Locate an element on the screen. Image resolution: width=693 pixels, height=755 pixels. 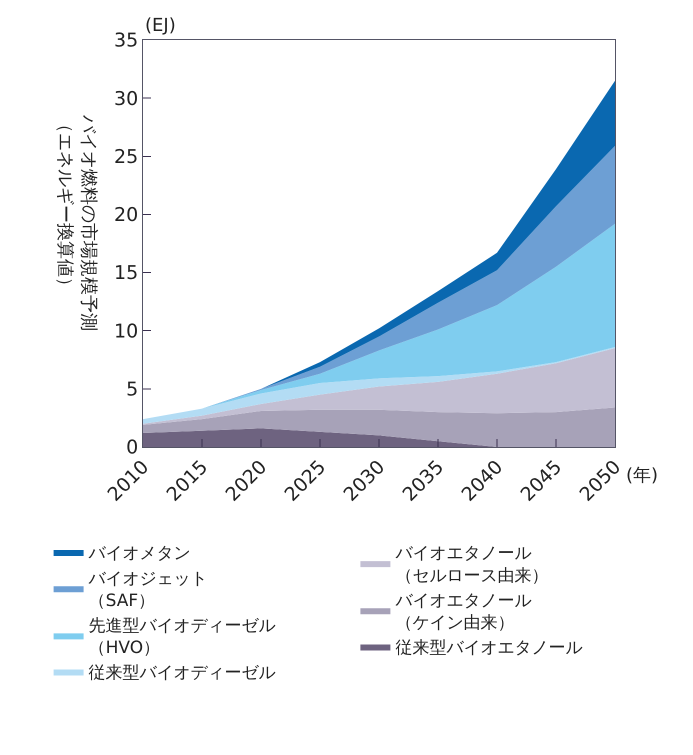
legend-label: バイオジェット（SAF） is located at coordinates (148, 589).